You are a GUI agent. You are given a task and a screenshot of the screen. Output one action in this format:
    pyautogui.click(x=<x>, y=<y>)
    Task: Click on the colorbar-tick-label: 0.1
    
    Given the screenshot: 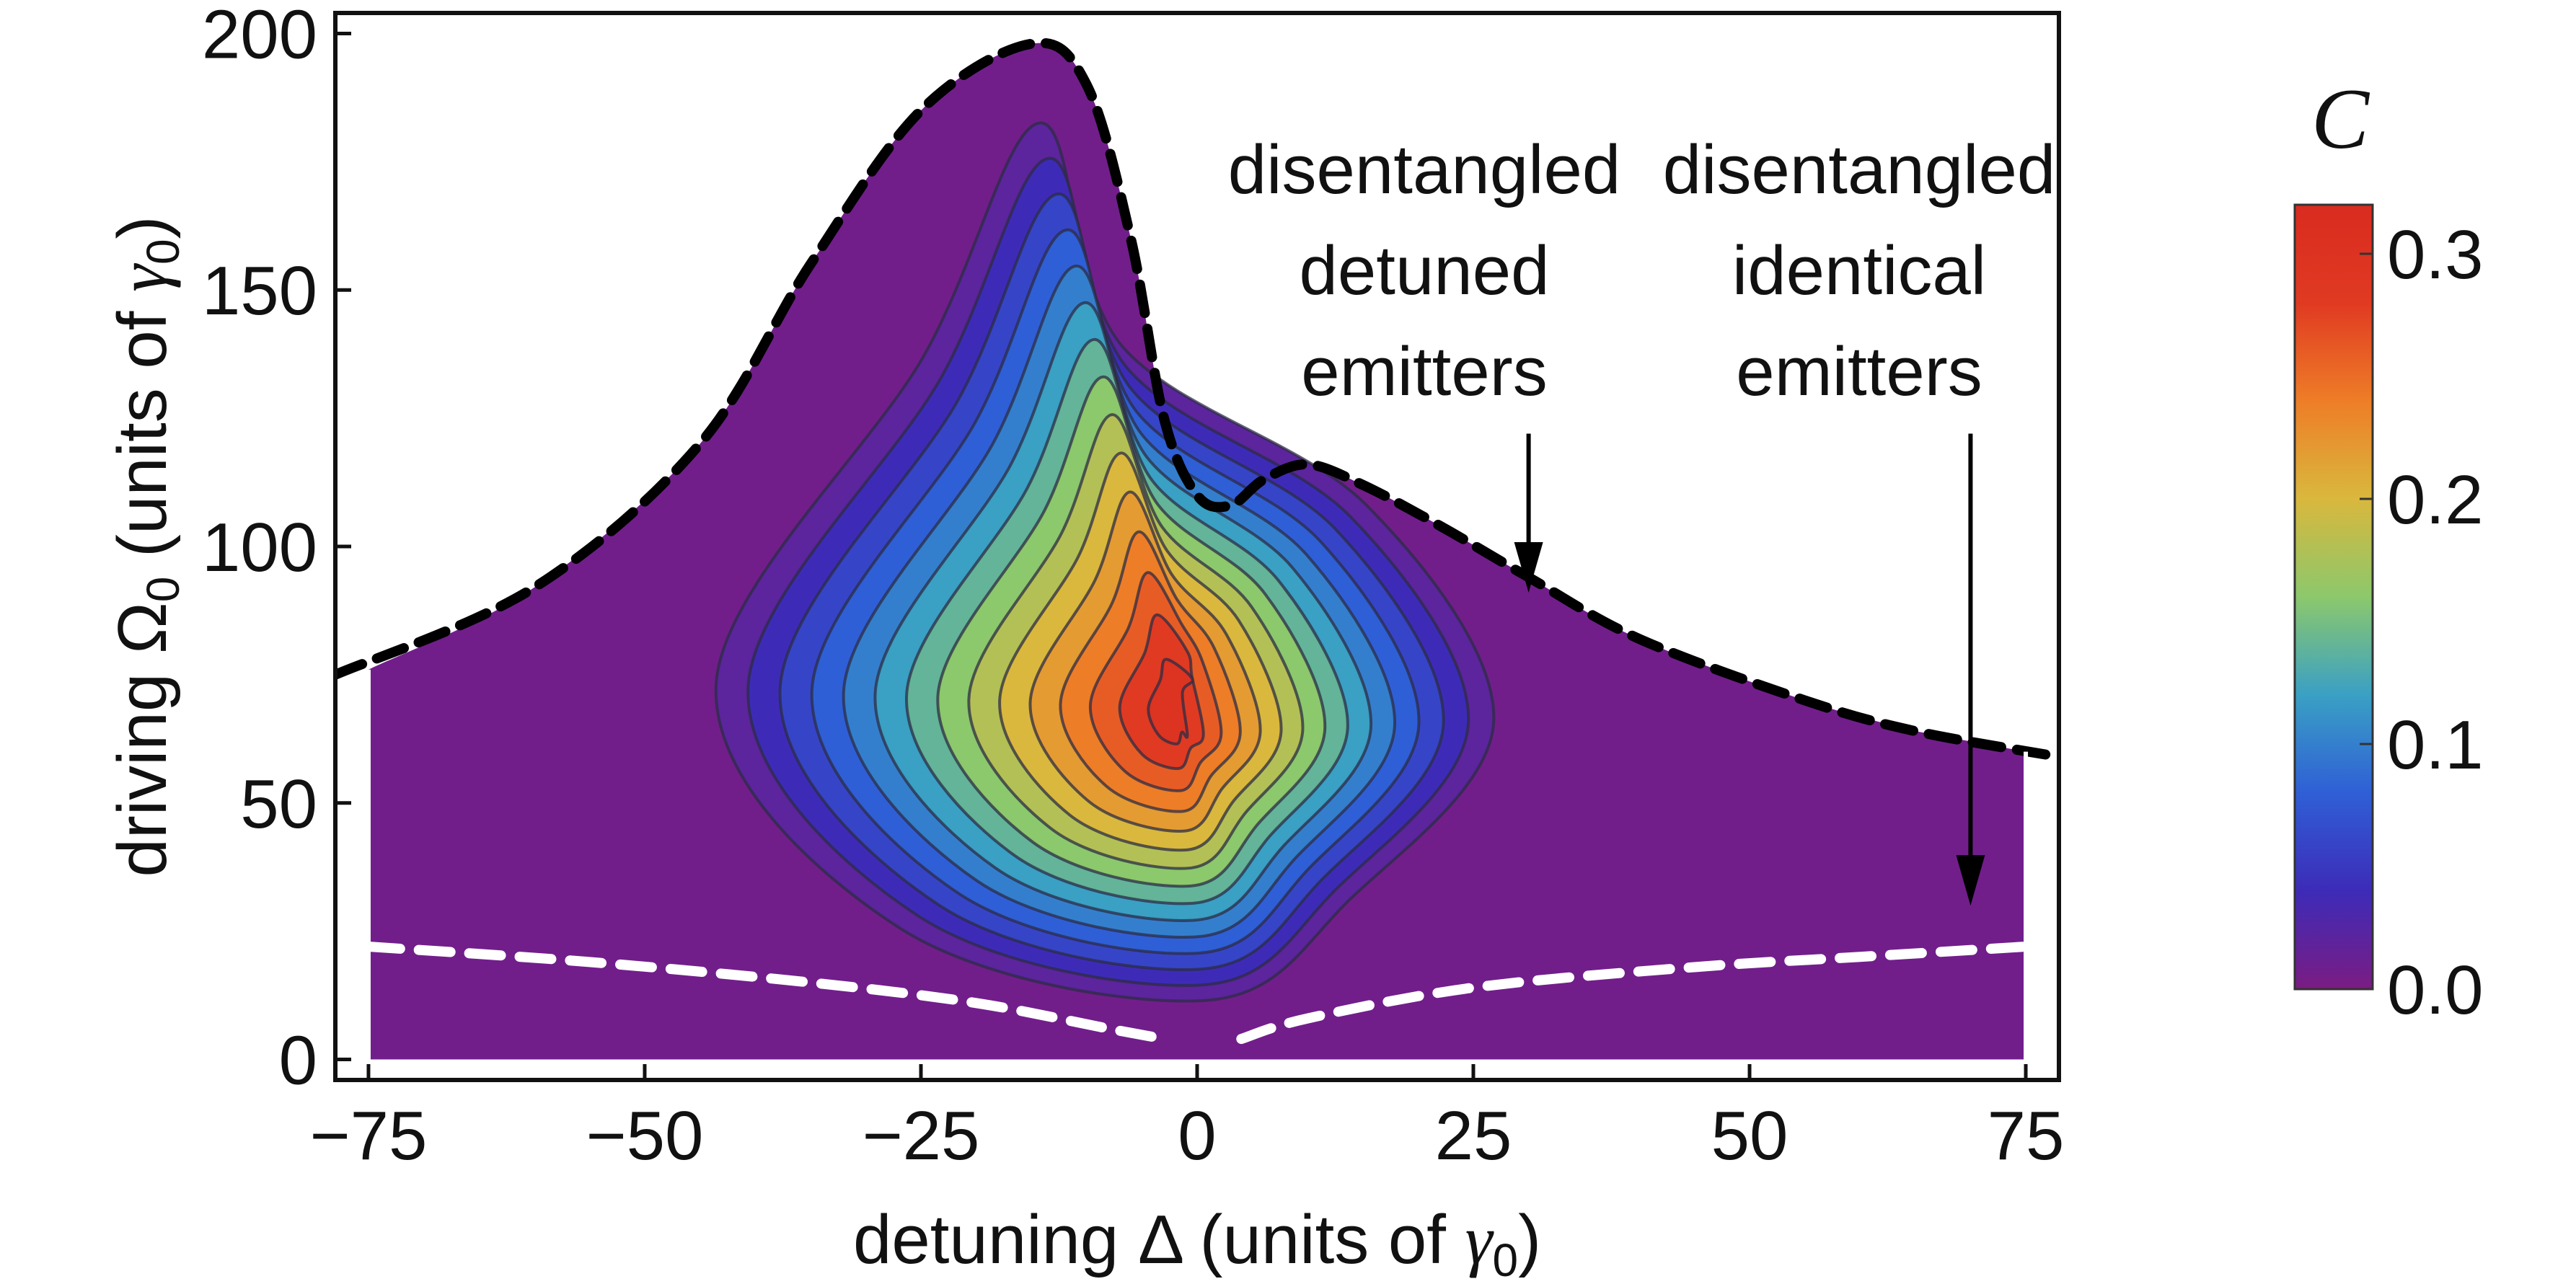 What is the action you would take?
    pyautogui.click(x=2435, y=745)
    